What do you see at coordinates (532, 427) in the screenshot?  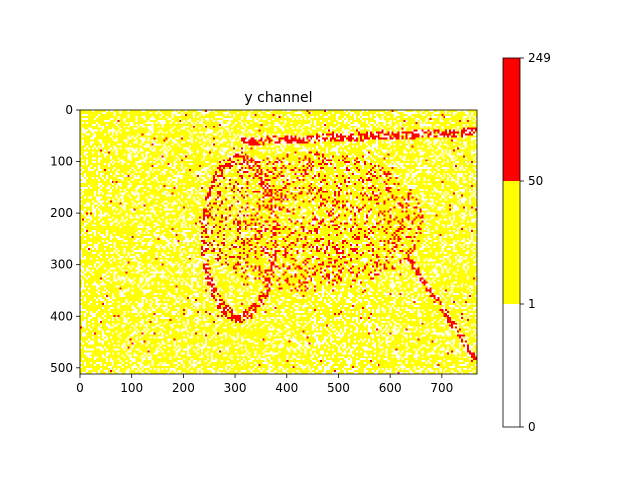 I see `colorbar-tick-label: 0` at bounding box center [532, 427].